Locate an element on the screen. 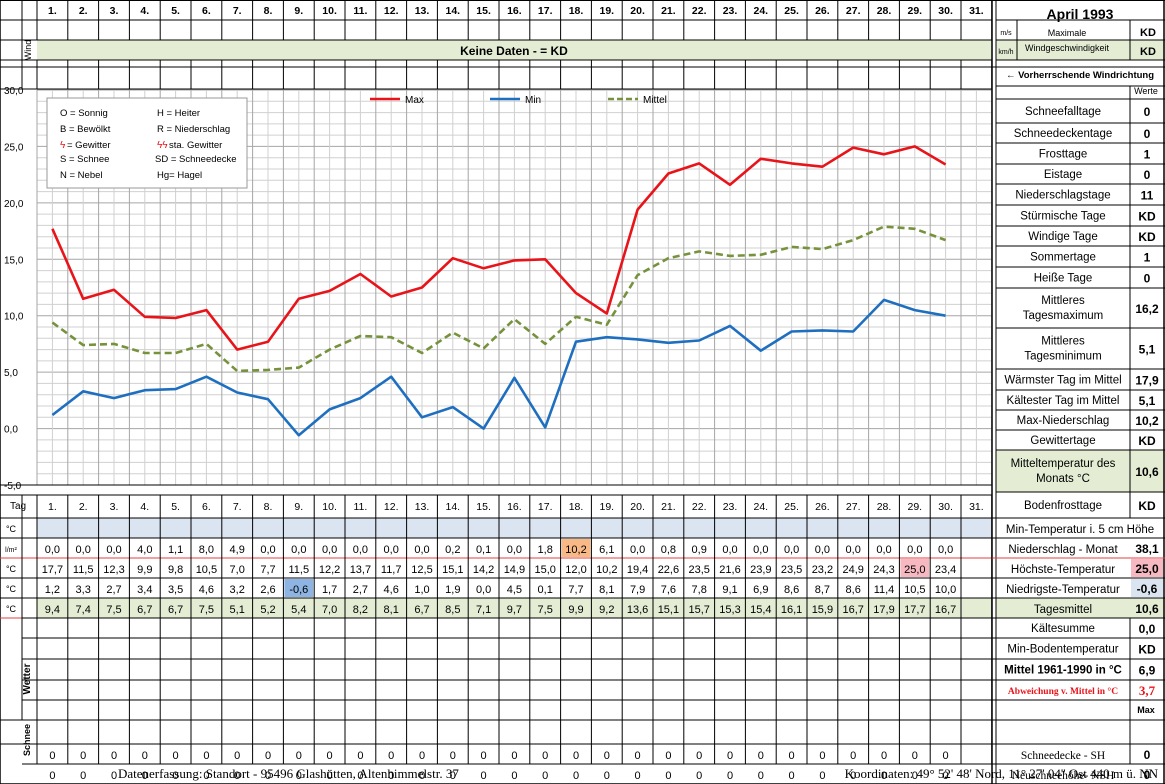 This screenshot has height=784, width=1165. table-cell: 11,5 is located at coordinates (83, 570).